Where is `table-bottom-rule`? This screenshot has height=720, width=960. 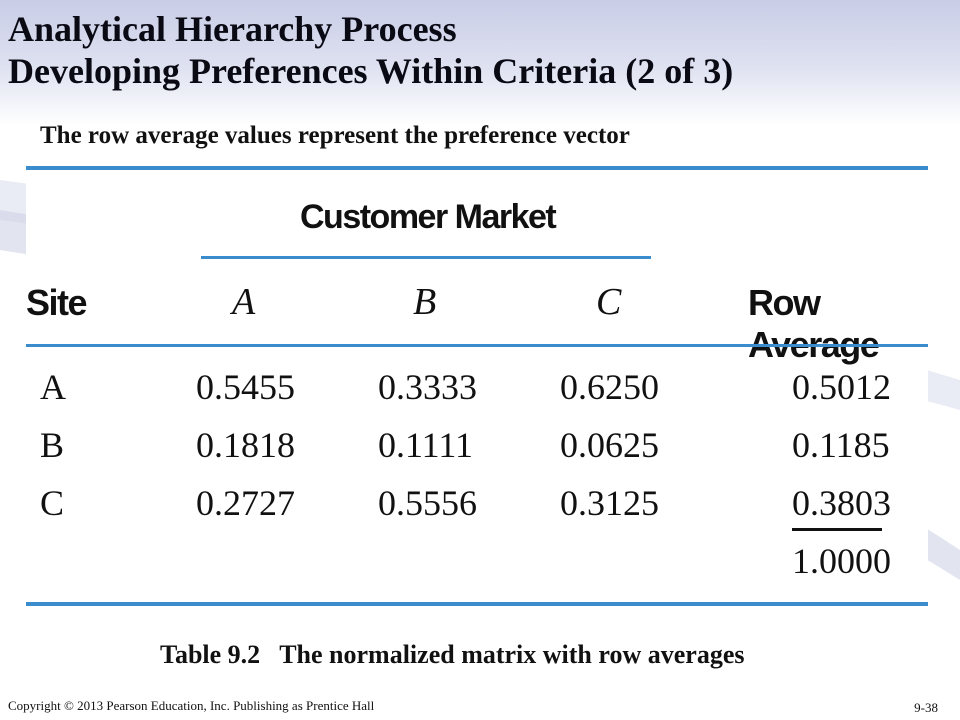 table-bottom-rule is located at coordinates (477, 604).